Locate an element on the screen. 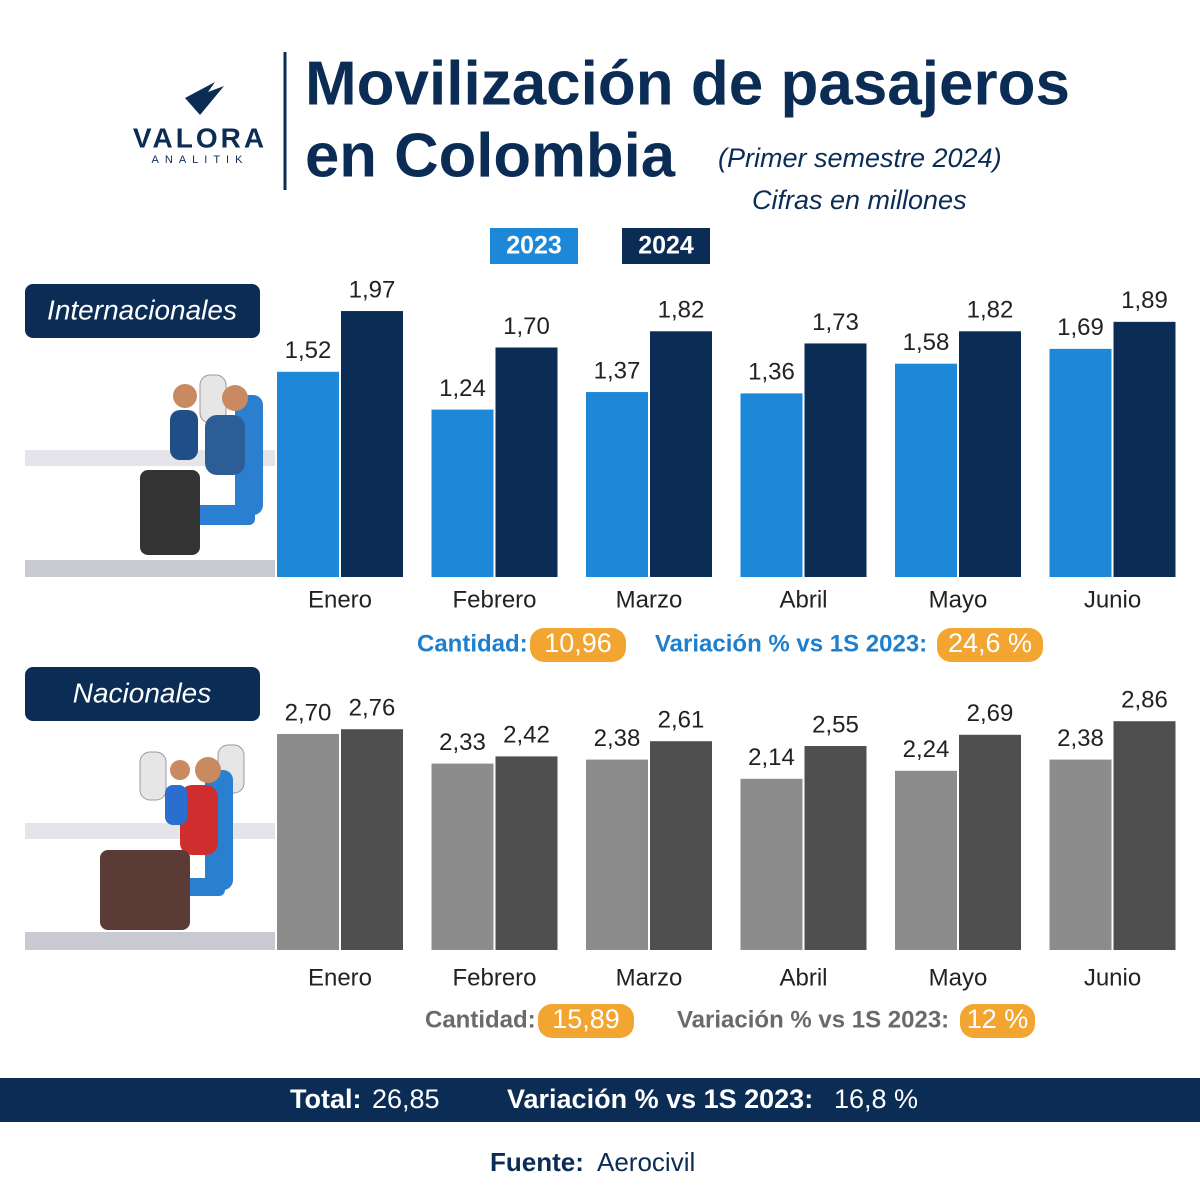  footer-label: Total: is located at coordinates (325, 1099).